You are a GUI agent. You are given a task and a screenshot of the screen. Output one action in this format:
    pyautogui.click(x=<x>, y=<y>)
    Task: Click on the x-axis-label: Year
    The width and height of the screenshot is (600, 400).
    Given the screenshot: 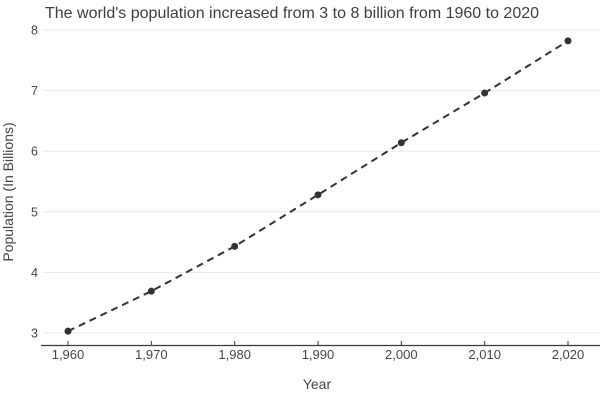 What is the action you would take?
    pyautogui.click(x=317, y=384)
    